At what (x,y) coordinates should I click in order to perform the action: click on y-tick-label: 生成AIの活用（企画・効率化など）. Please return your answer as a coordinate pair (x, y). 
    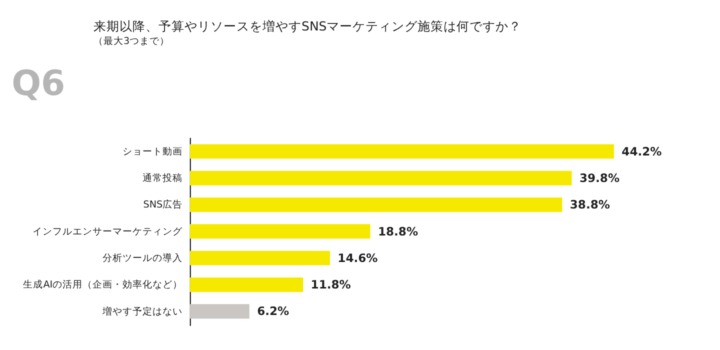
    Looking at the image, I should click on (103, 284).